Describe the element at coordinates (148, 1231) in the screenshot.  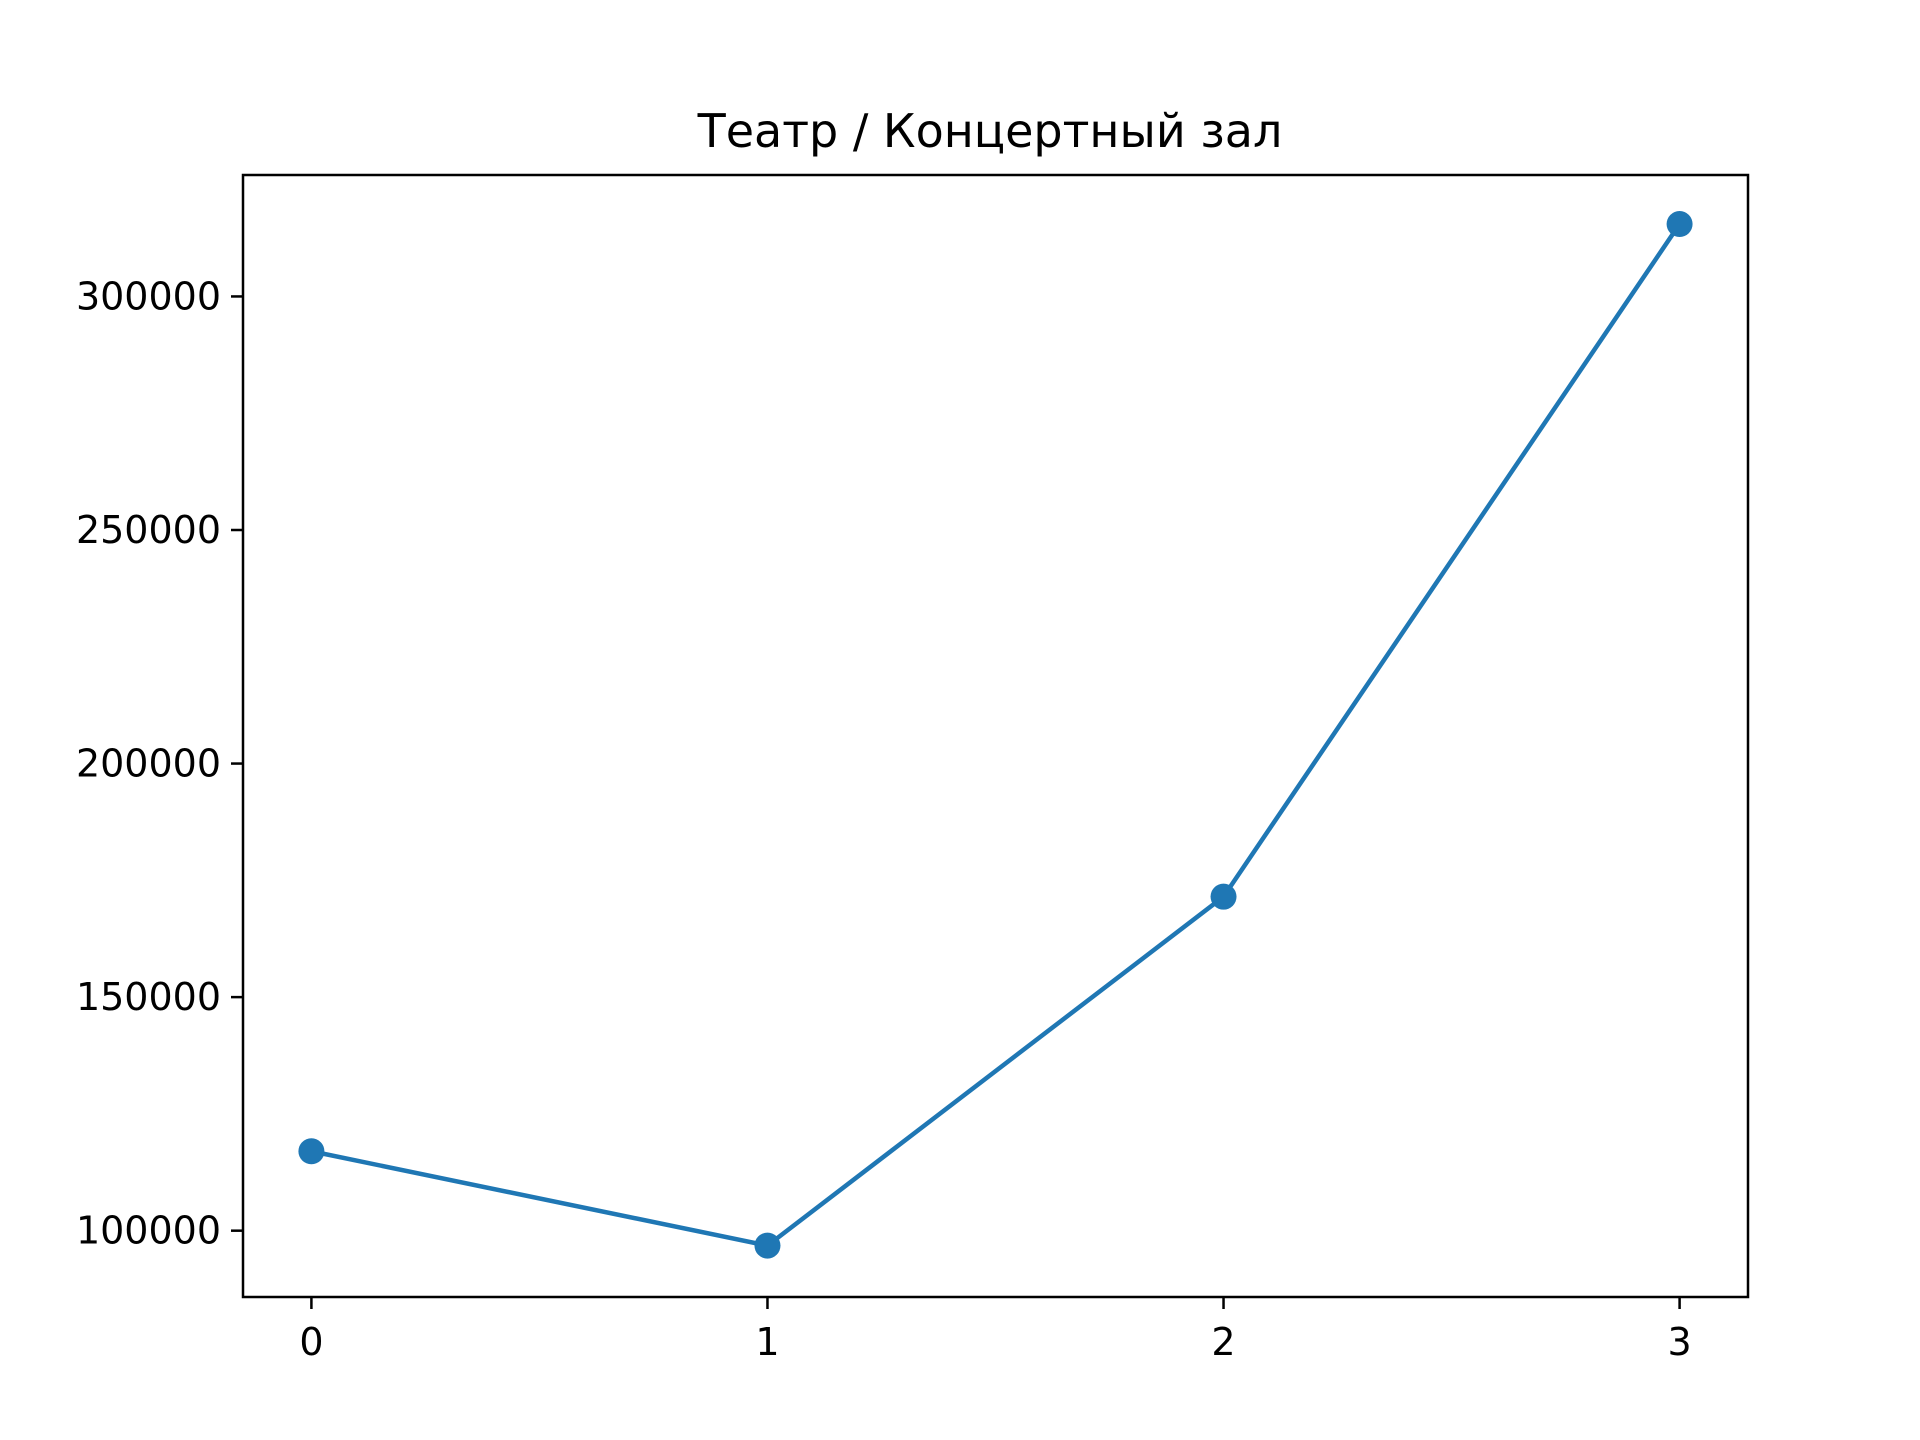
I see `y-tick-label: 100000` at that location.